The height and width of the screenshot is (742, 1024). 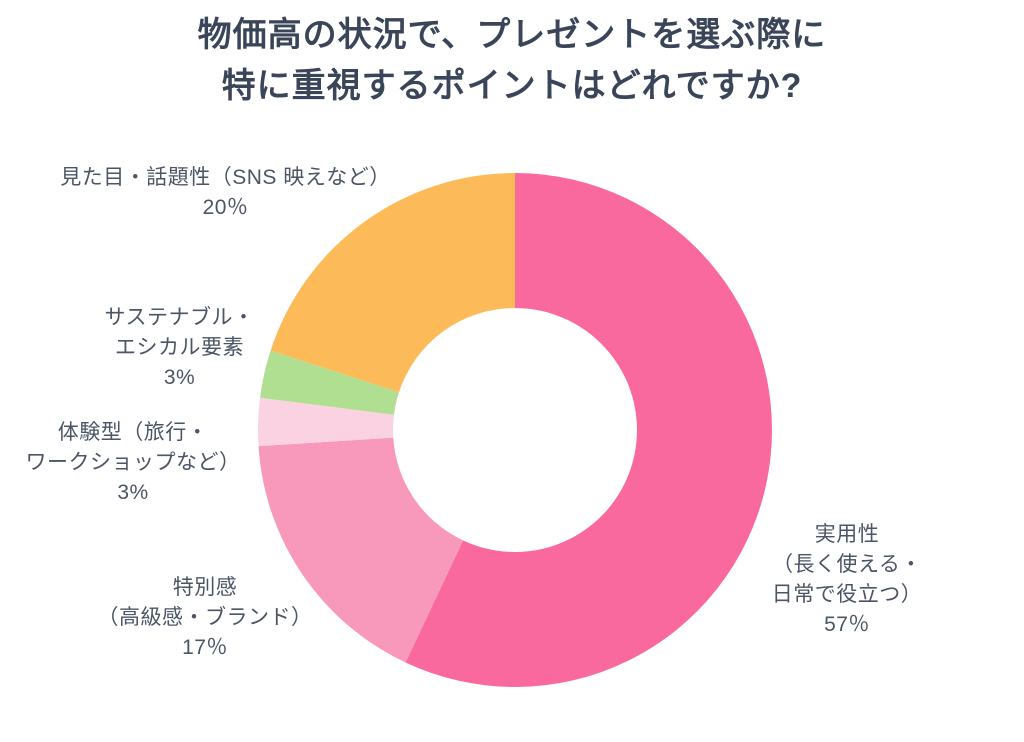 What do you see at coordinates (847, 534) in the screenshot?
I see `slice-label-line: 実用性` at bounding box center [847, 534].